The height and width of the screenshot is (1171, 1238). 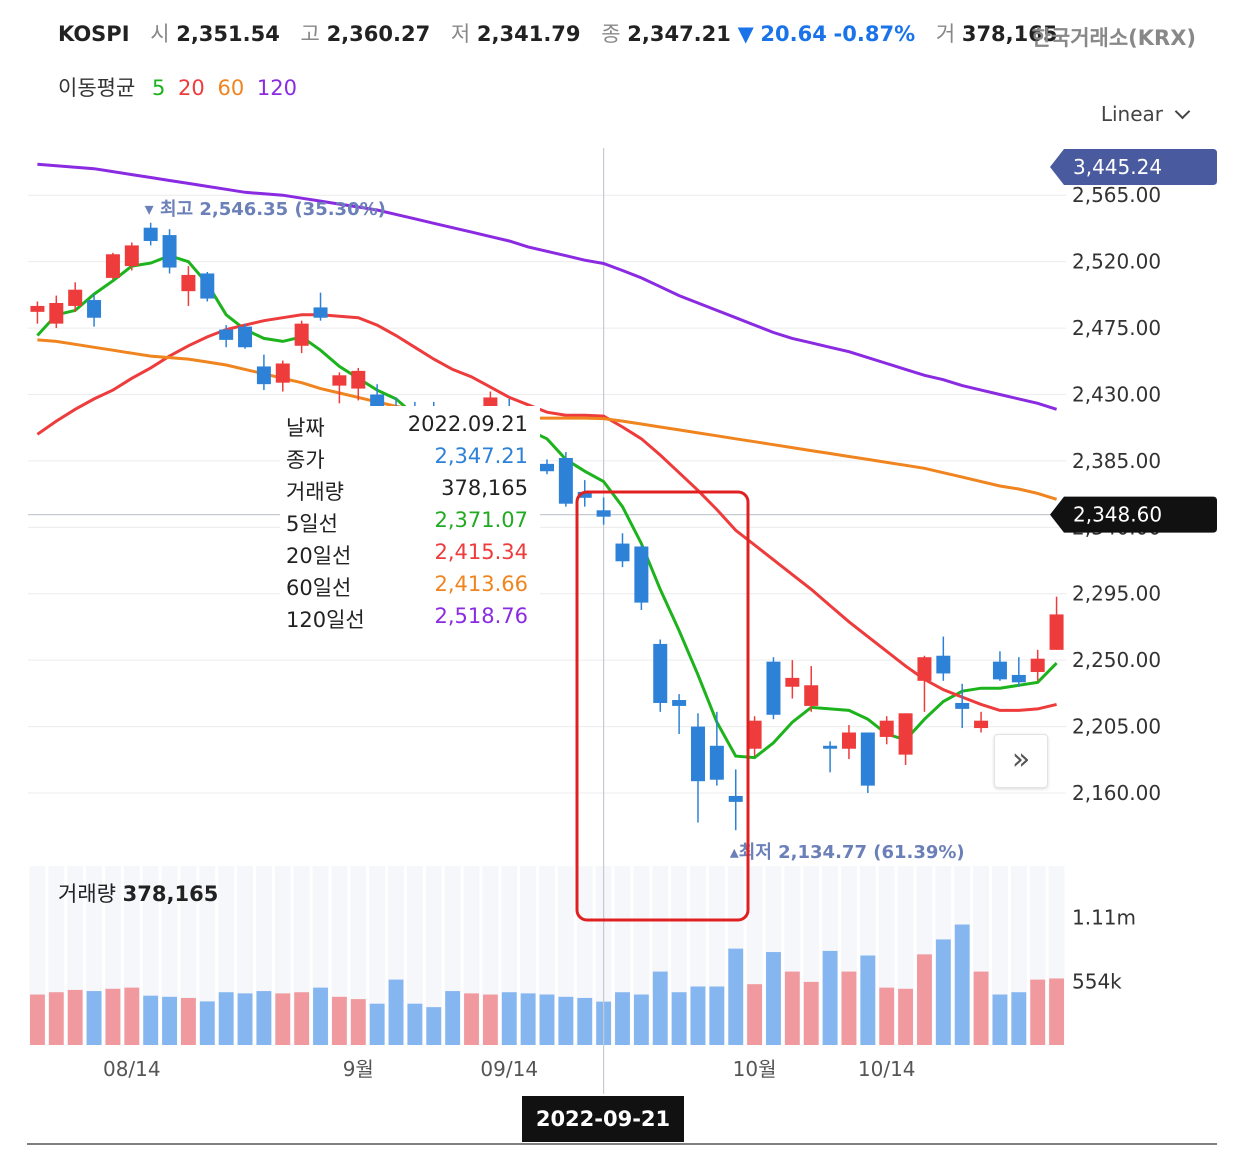 I want to click on high-label: 고, so click(x=310, y=34).